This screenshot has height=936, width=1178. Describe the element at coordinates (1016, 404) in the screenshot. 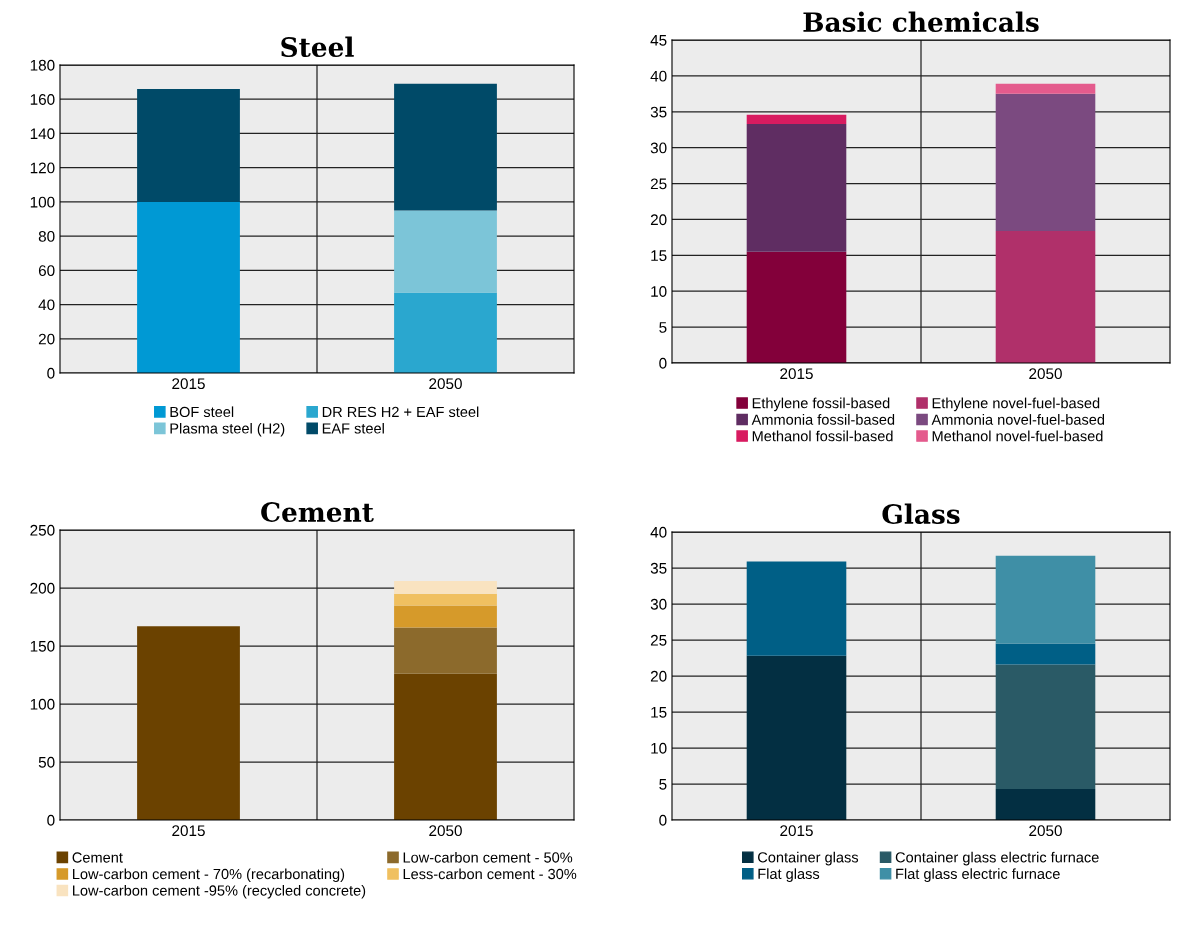

I see `legend-label: Ethylene novel-fuel-based` at that location.